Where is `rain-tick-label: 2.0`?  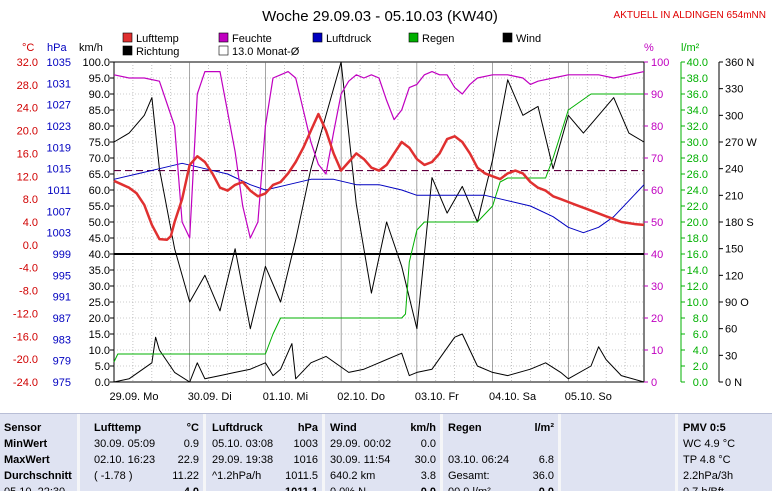 rain-tick-label: 2.0 is located at coordinates (700, 367).